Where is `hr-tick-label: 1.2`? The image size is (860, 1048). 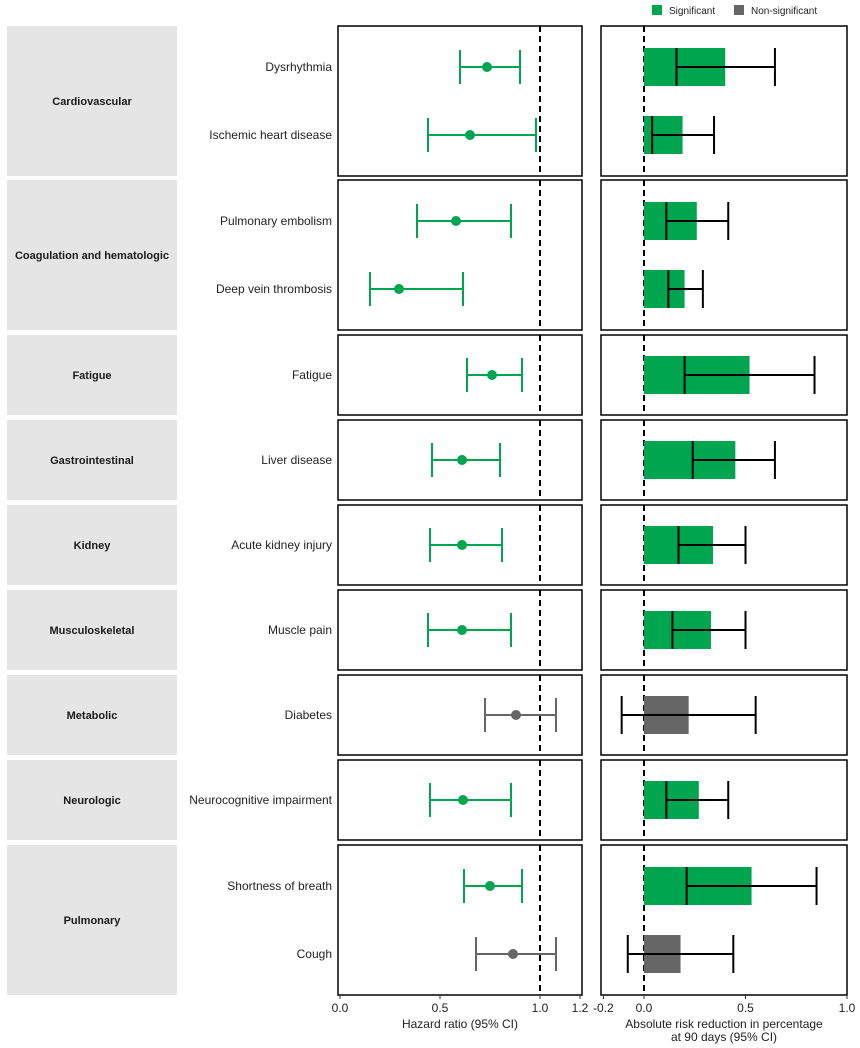
hr-tick-label: 1.2 is located at coordinates (580, 1008).